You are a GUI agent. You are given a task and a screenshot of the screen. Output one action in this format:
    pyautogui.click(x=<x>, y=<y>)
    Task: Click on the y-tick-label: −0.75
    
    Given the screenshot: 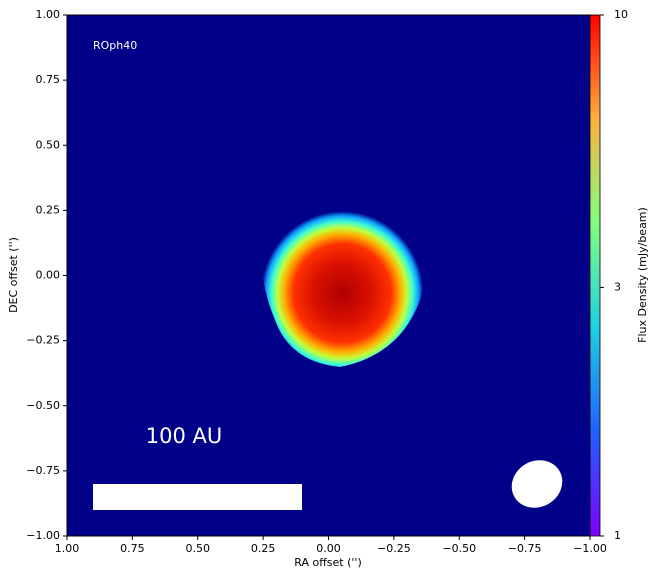 What is the action you would take?
    pyautogui.click(x=43, y=470)
    